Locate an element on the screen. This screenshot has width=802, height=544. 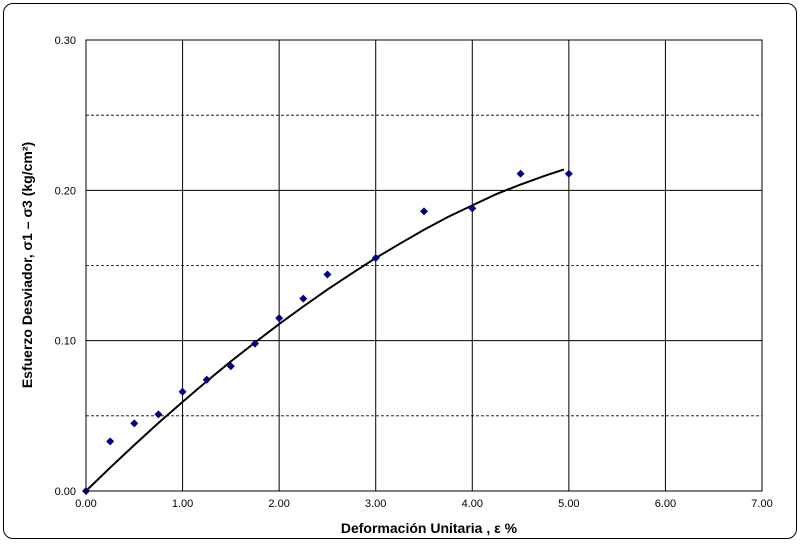
y-tick-label: 0.00 is located at coordinates (65, 492).